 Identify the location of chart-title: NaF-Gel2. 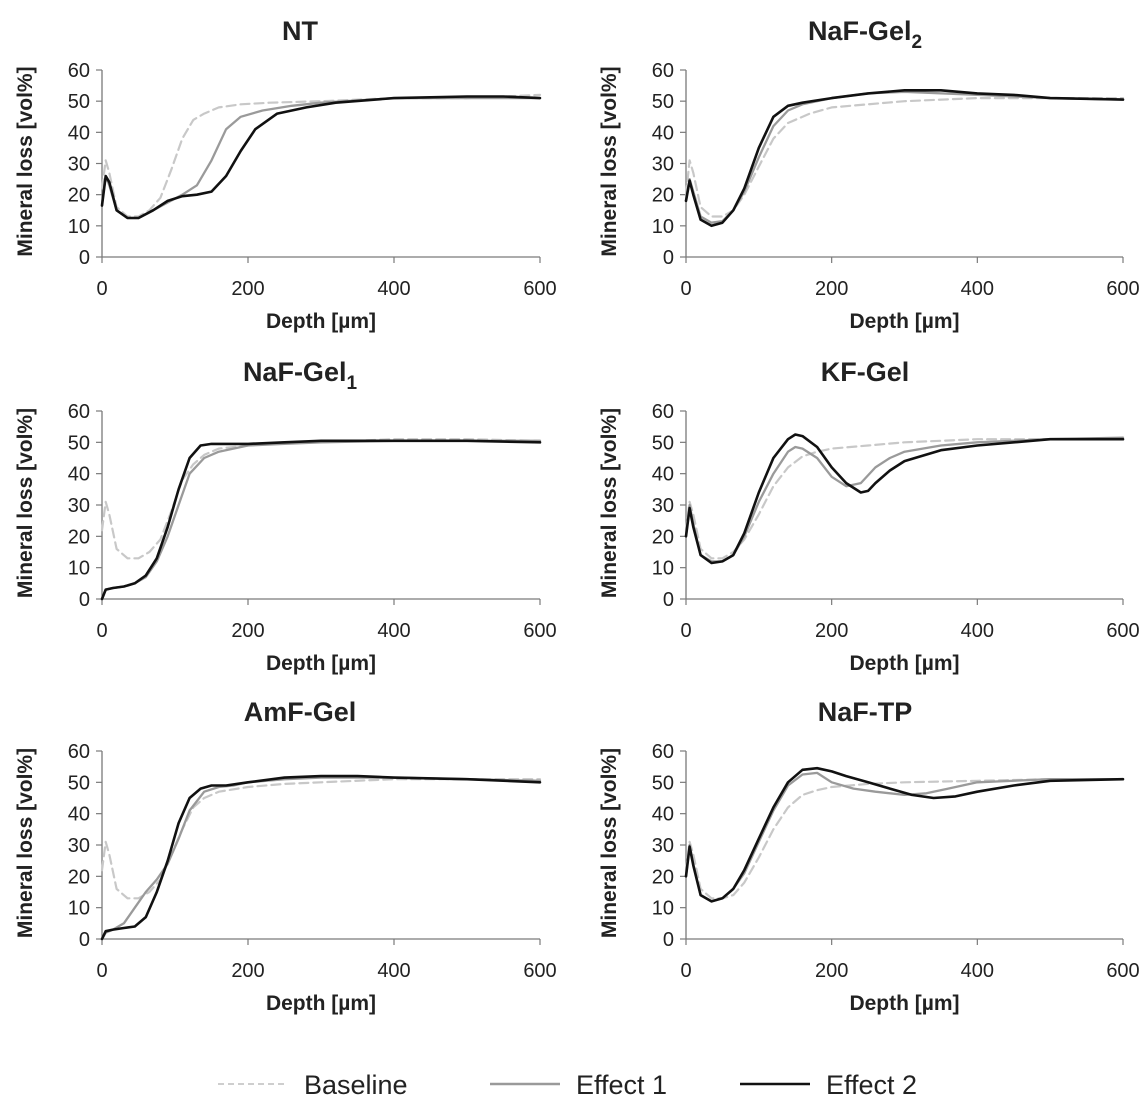
(865, 34).